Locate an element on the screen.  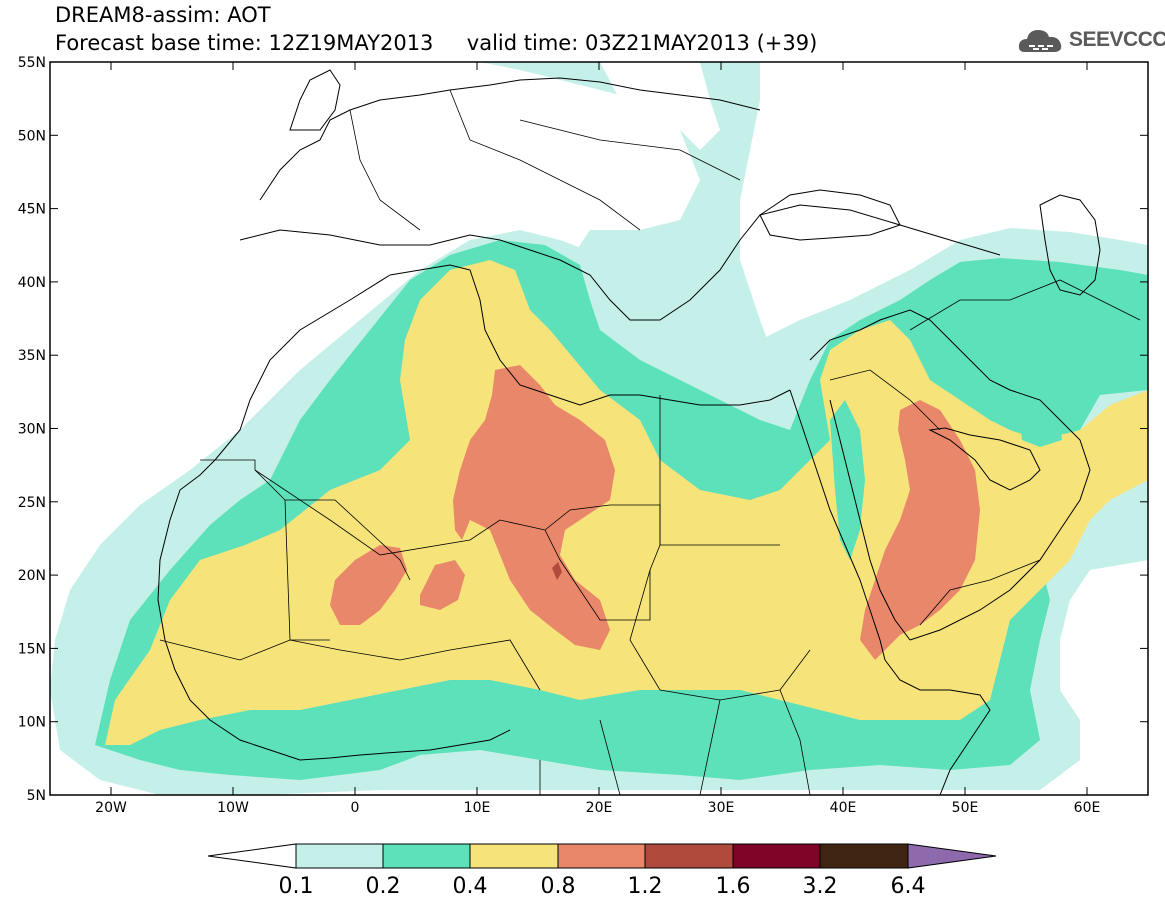
coast-east-africa is located at coordinates (937, 727).